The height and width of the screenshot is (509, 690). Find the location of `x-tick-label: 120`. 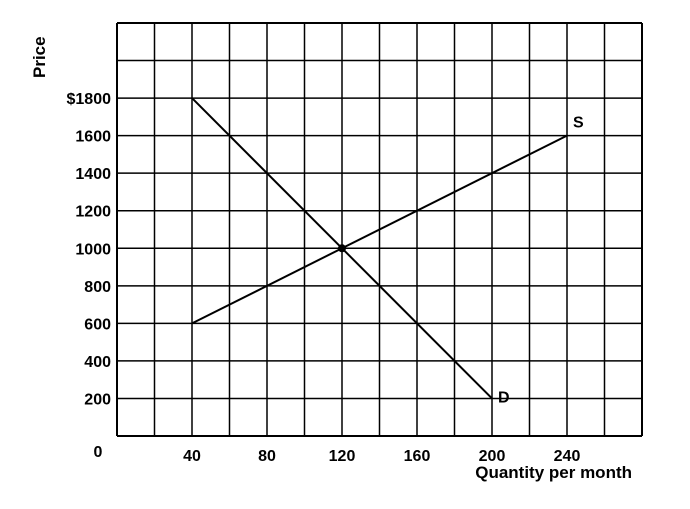

x-tick-label: 120 is located at coordinates (342, 456).